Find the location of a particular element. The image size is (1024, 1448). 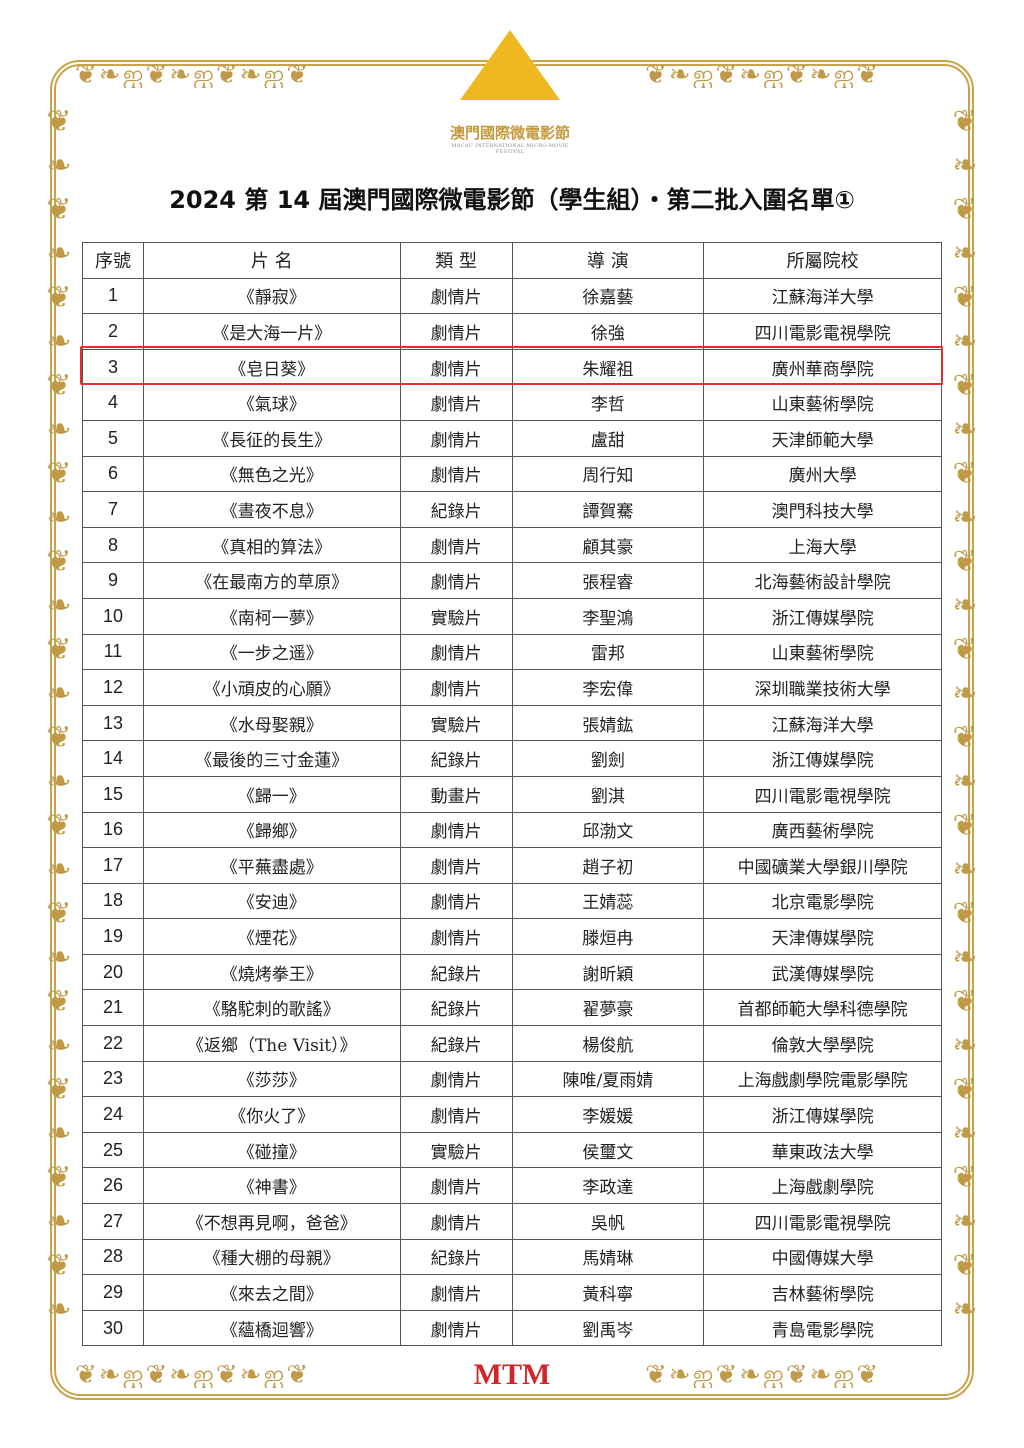

table-row: 1 《靜寂》 劇情片 徐嘉藝 江蘇海洋大學 is located at coordinates (512, 296).